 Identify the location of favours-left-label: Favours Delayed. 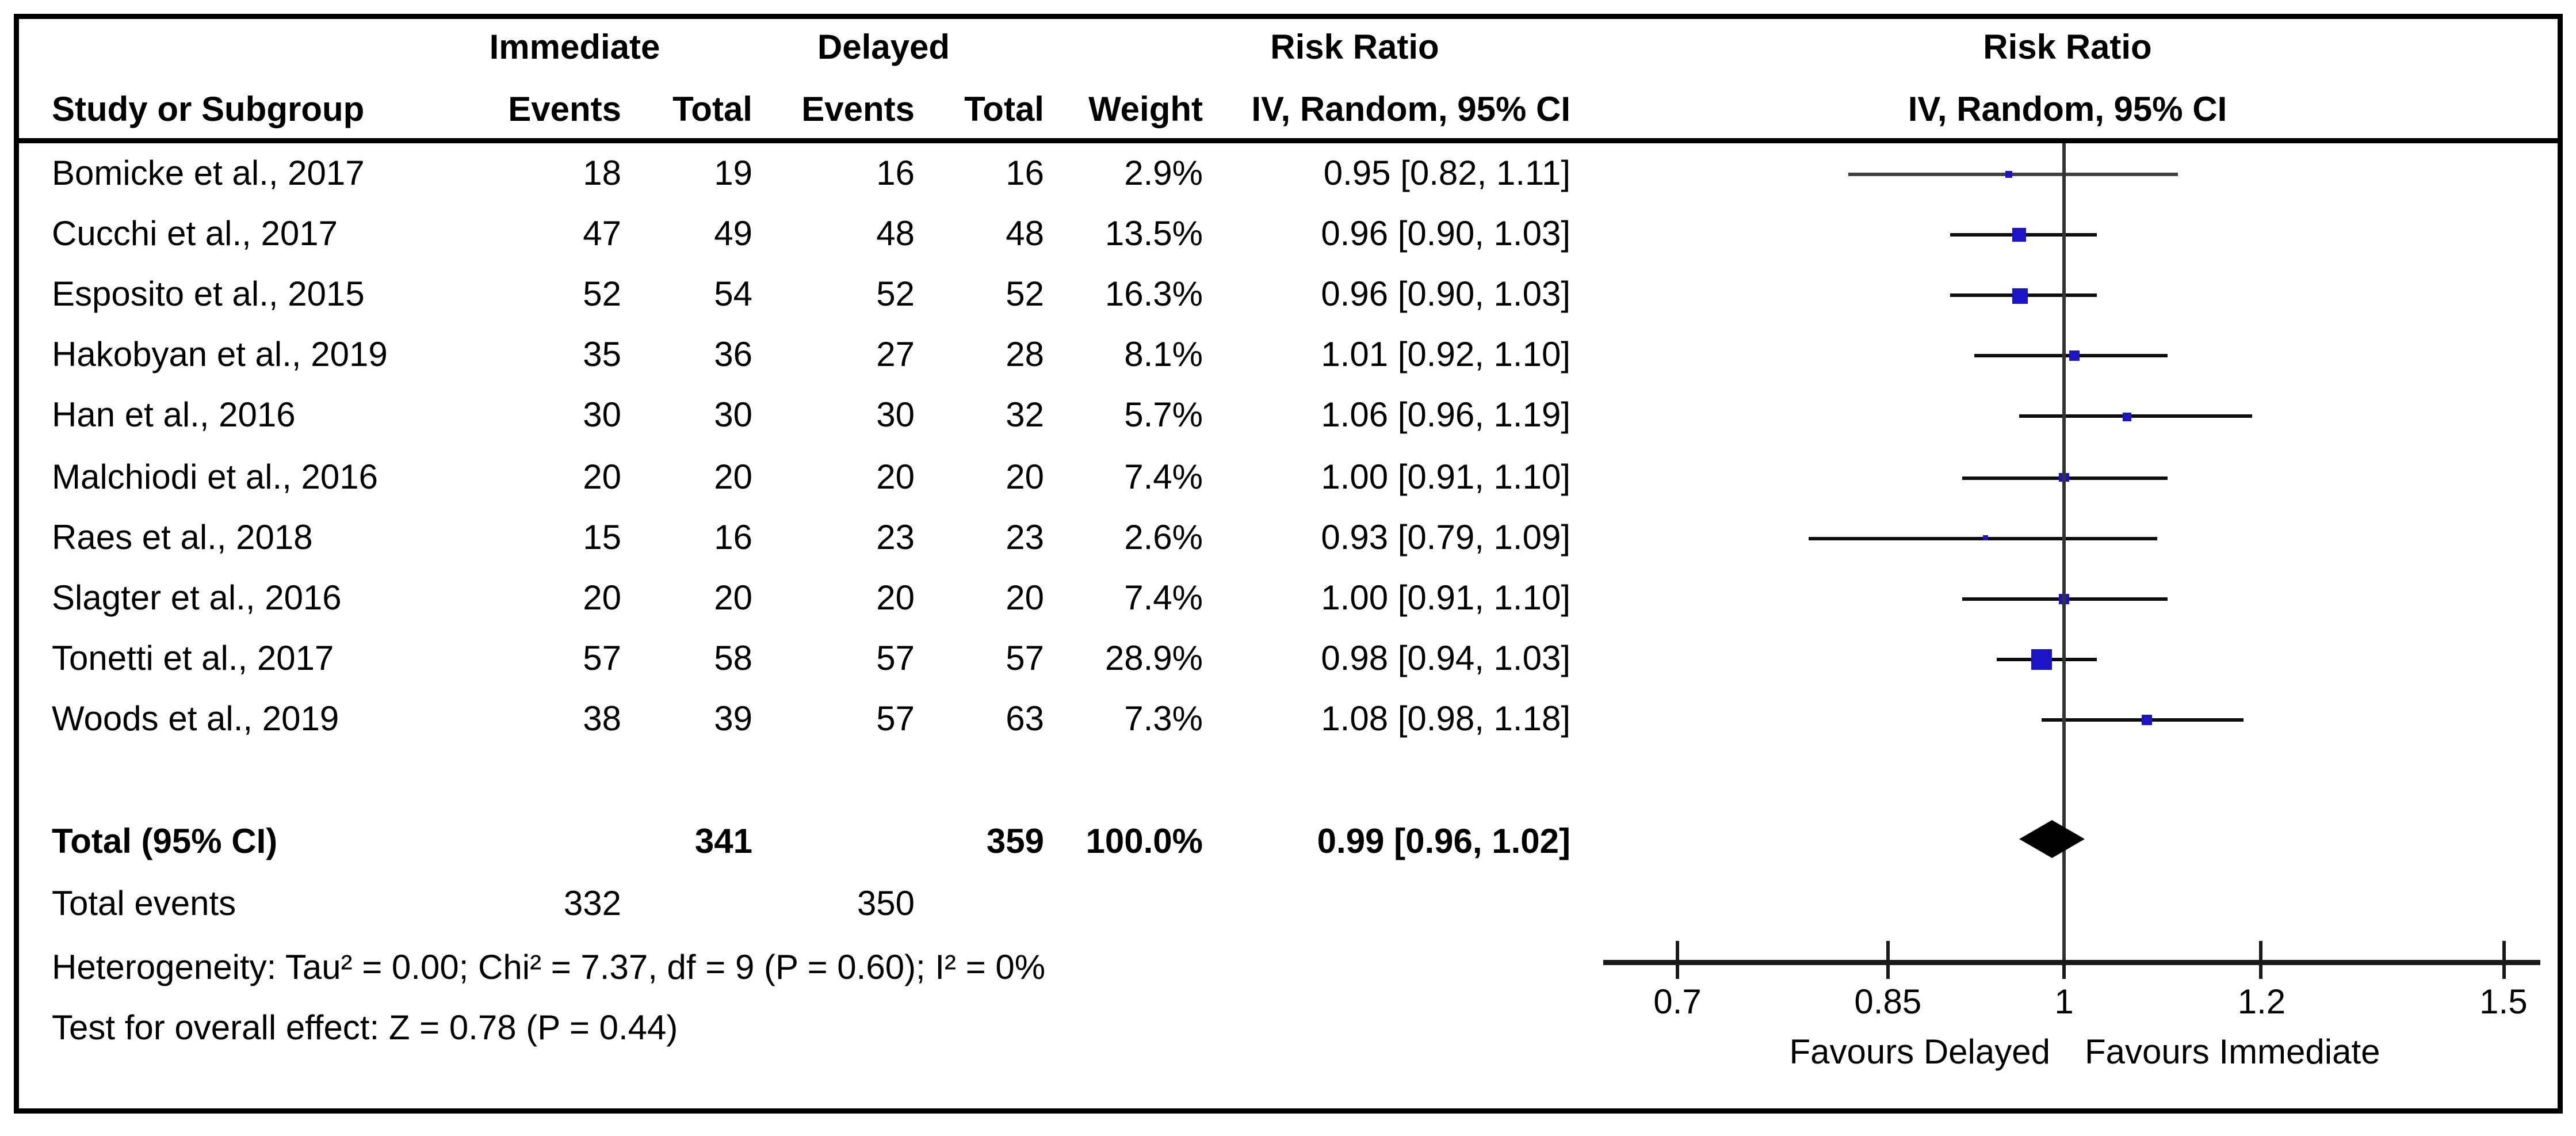
(1919, 1053).